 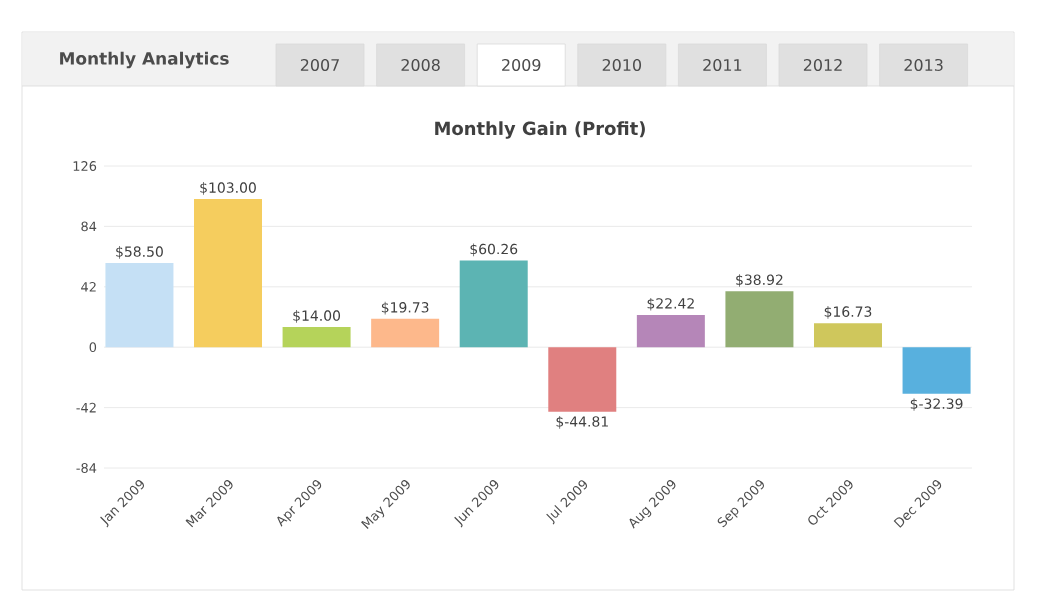 What do you see at coordinates (144, 60) in the screenshot?
I see `text: Monthly Analytics` at bounding box center [144, 60].